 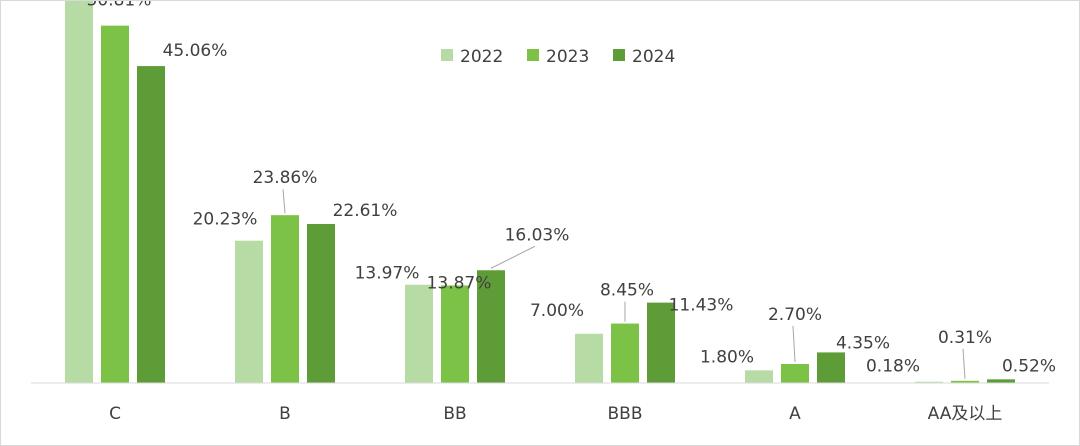 I want to click on category-label-0: C, so click(x=115, y=414).